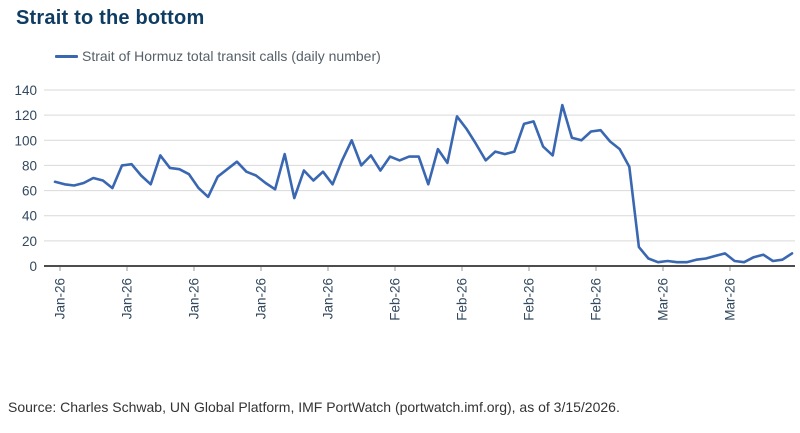  What do you see at coordinates (25, 90) in the screenshot?
I see `y-axis-tick-label: 140` at bounding box center [25, 90].